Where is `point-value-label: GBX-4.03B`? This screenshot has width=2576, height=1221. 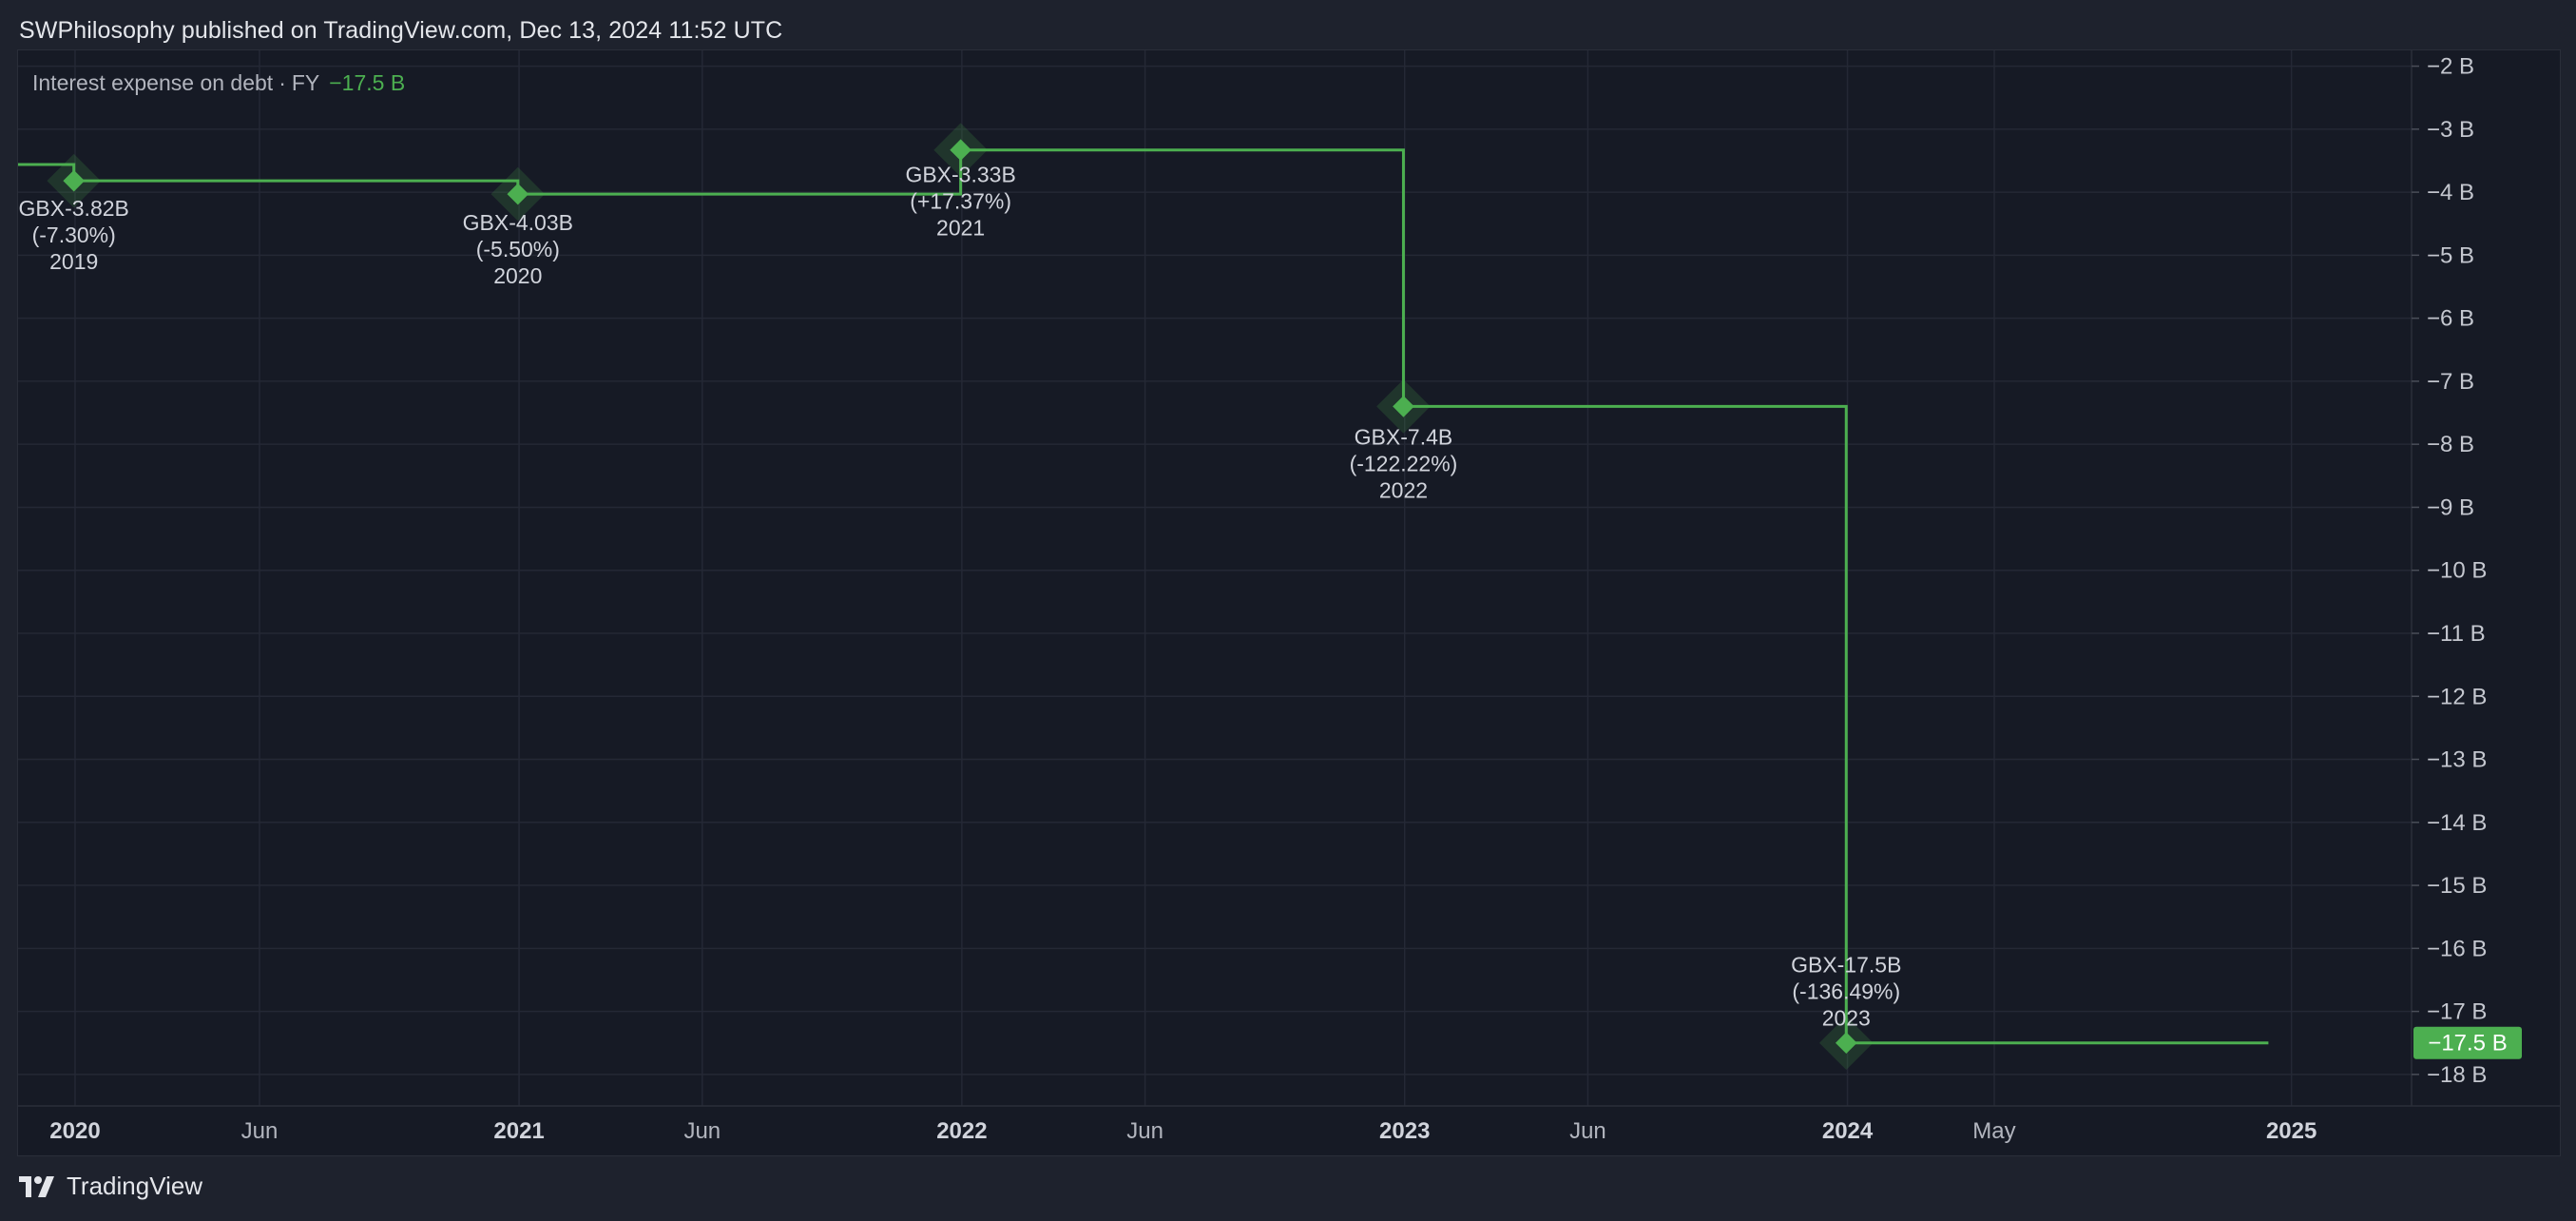 point-value-label: GBX-4.03B is located at coordinates (518, 222).